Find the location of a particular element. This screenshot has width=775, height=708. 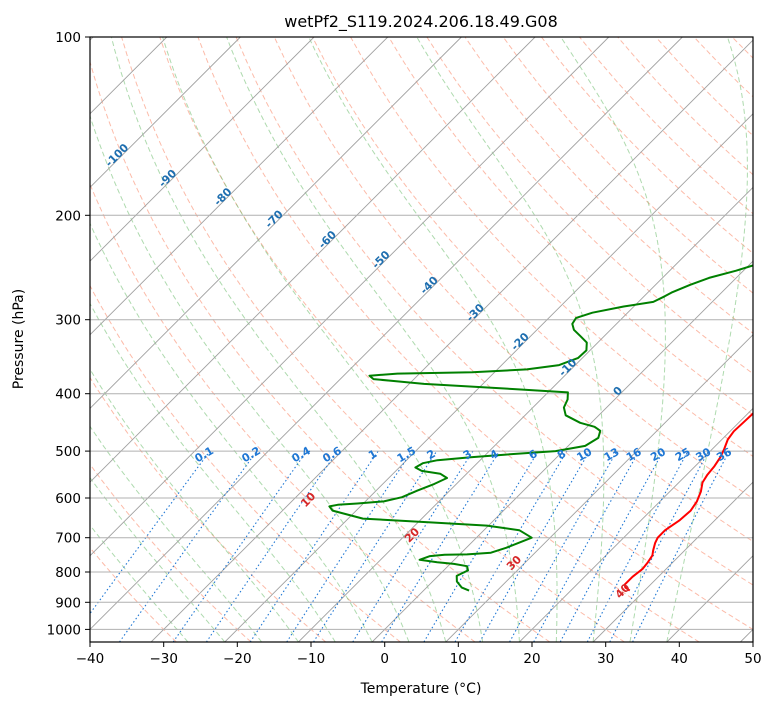

isotherm-label: 40 is located at coordinates (623, 591).